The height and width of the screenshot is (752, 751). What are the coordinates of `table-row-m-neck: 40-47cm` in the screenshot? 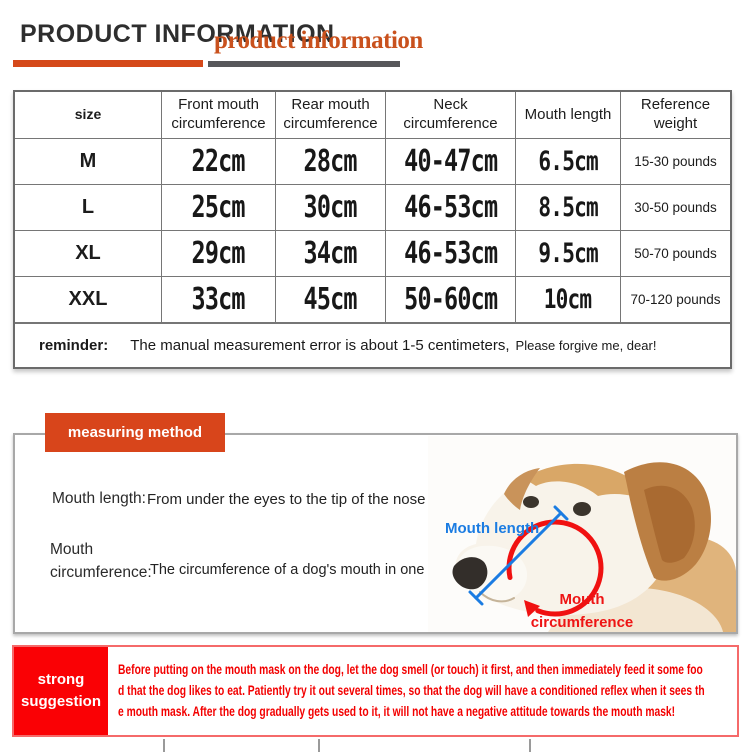 It's located at (451, 162).